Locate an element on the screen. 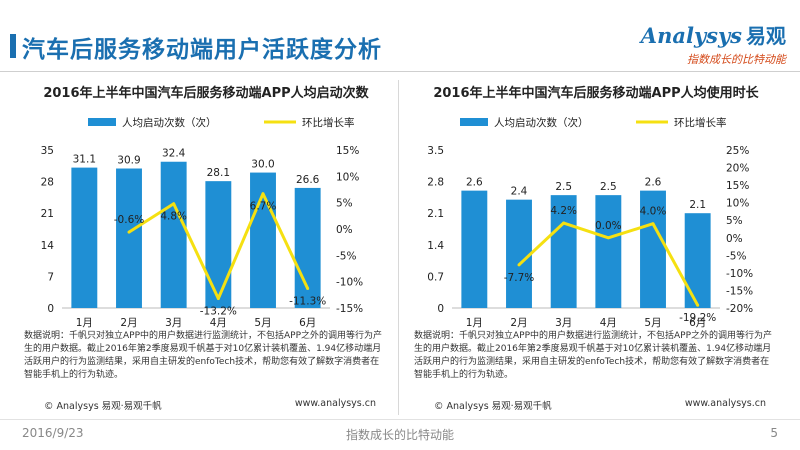 The height and width of the screenshot is (450, 800). page-title: 汽车后服务移动端用户活跃度分析 is located at coordinates (202, 50).